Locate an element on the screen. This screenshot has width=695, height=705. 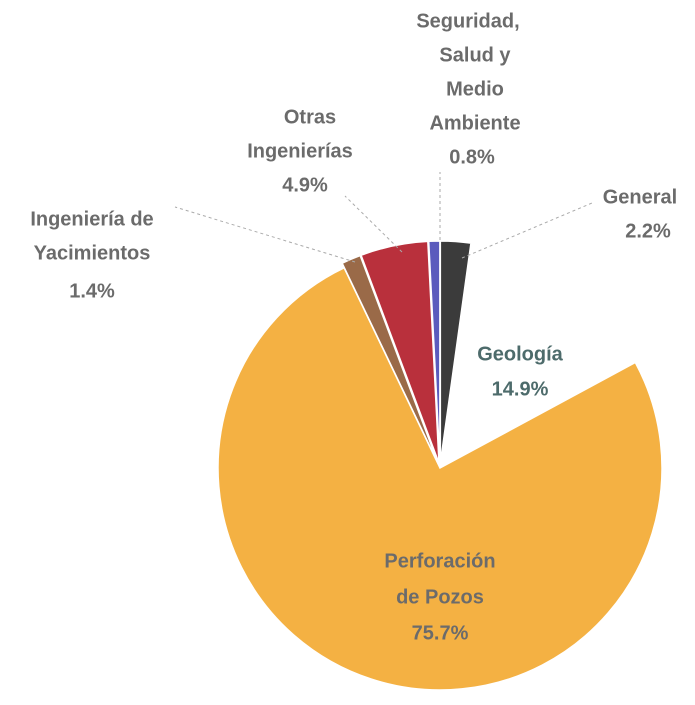
value-label: 14.9% is located at coordinates (520, 389).